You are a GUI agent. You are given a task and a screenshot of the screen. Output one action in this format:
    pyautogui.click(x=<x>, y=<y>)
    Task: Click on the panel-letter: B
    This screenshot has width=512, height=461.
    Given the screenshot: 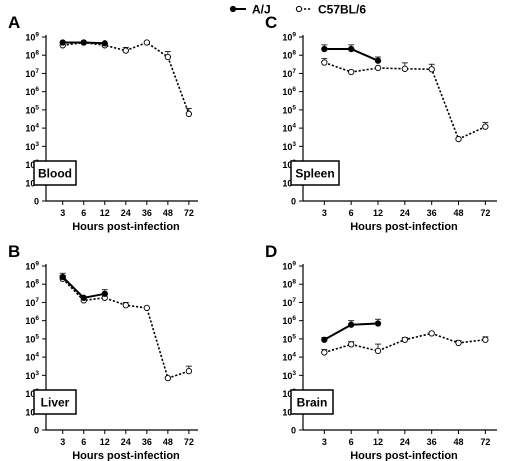 What is the action you would take?
    pyautogui.click(x=14, y=251)
    